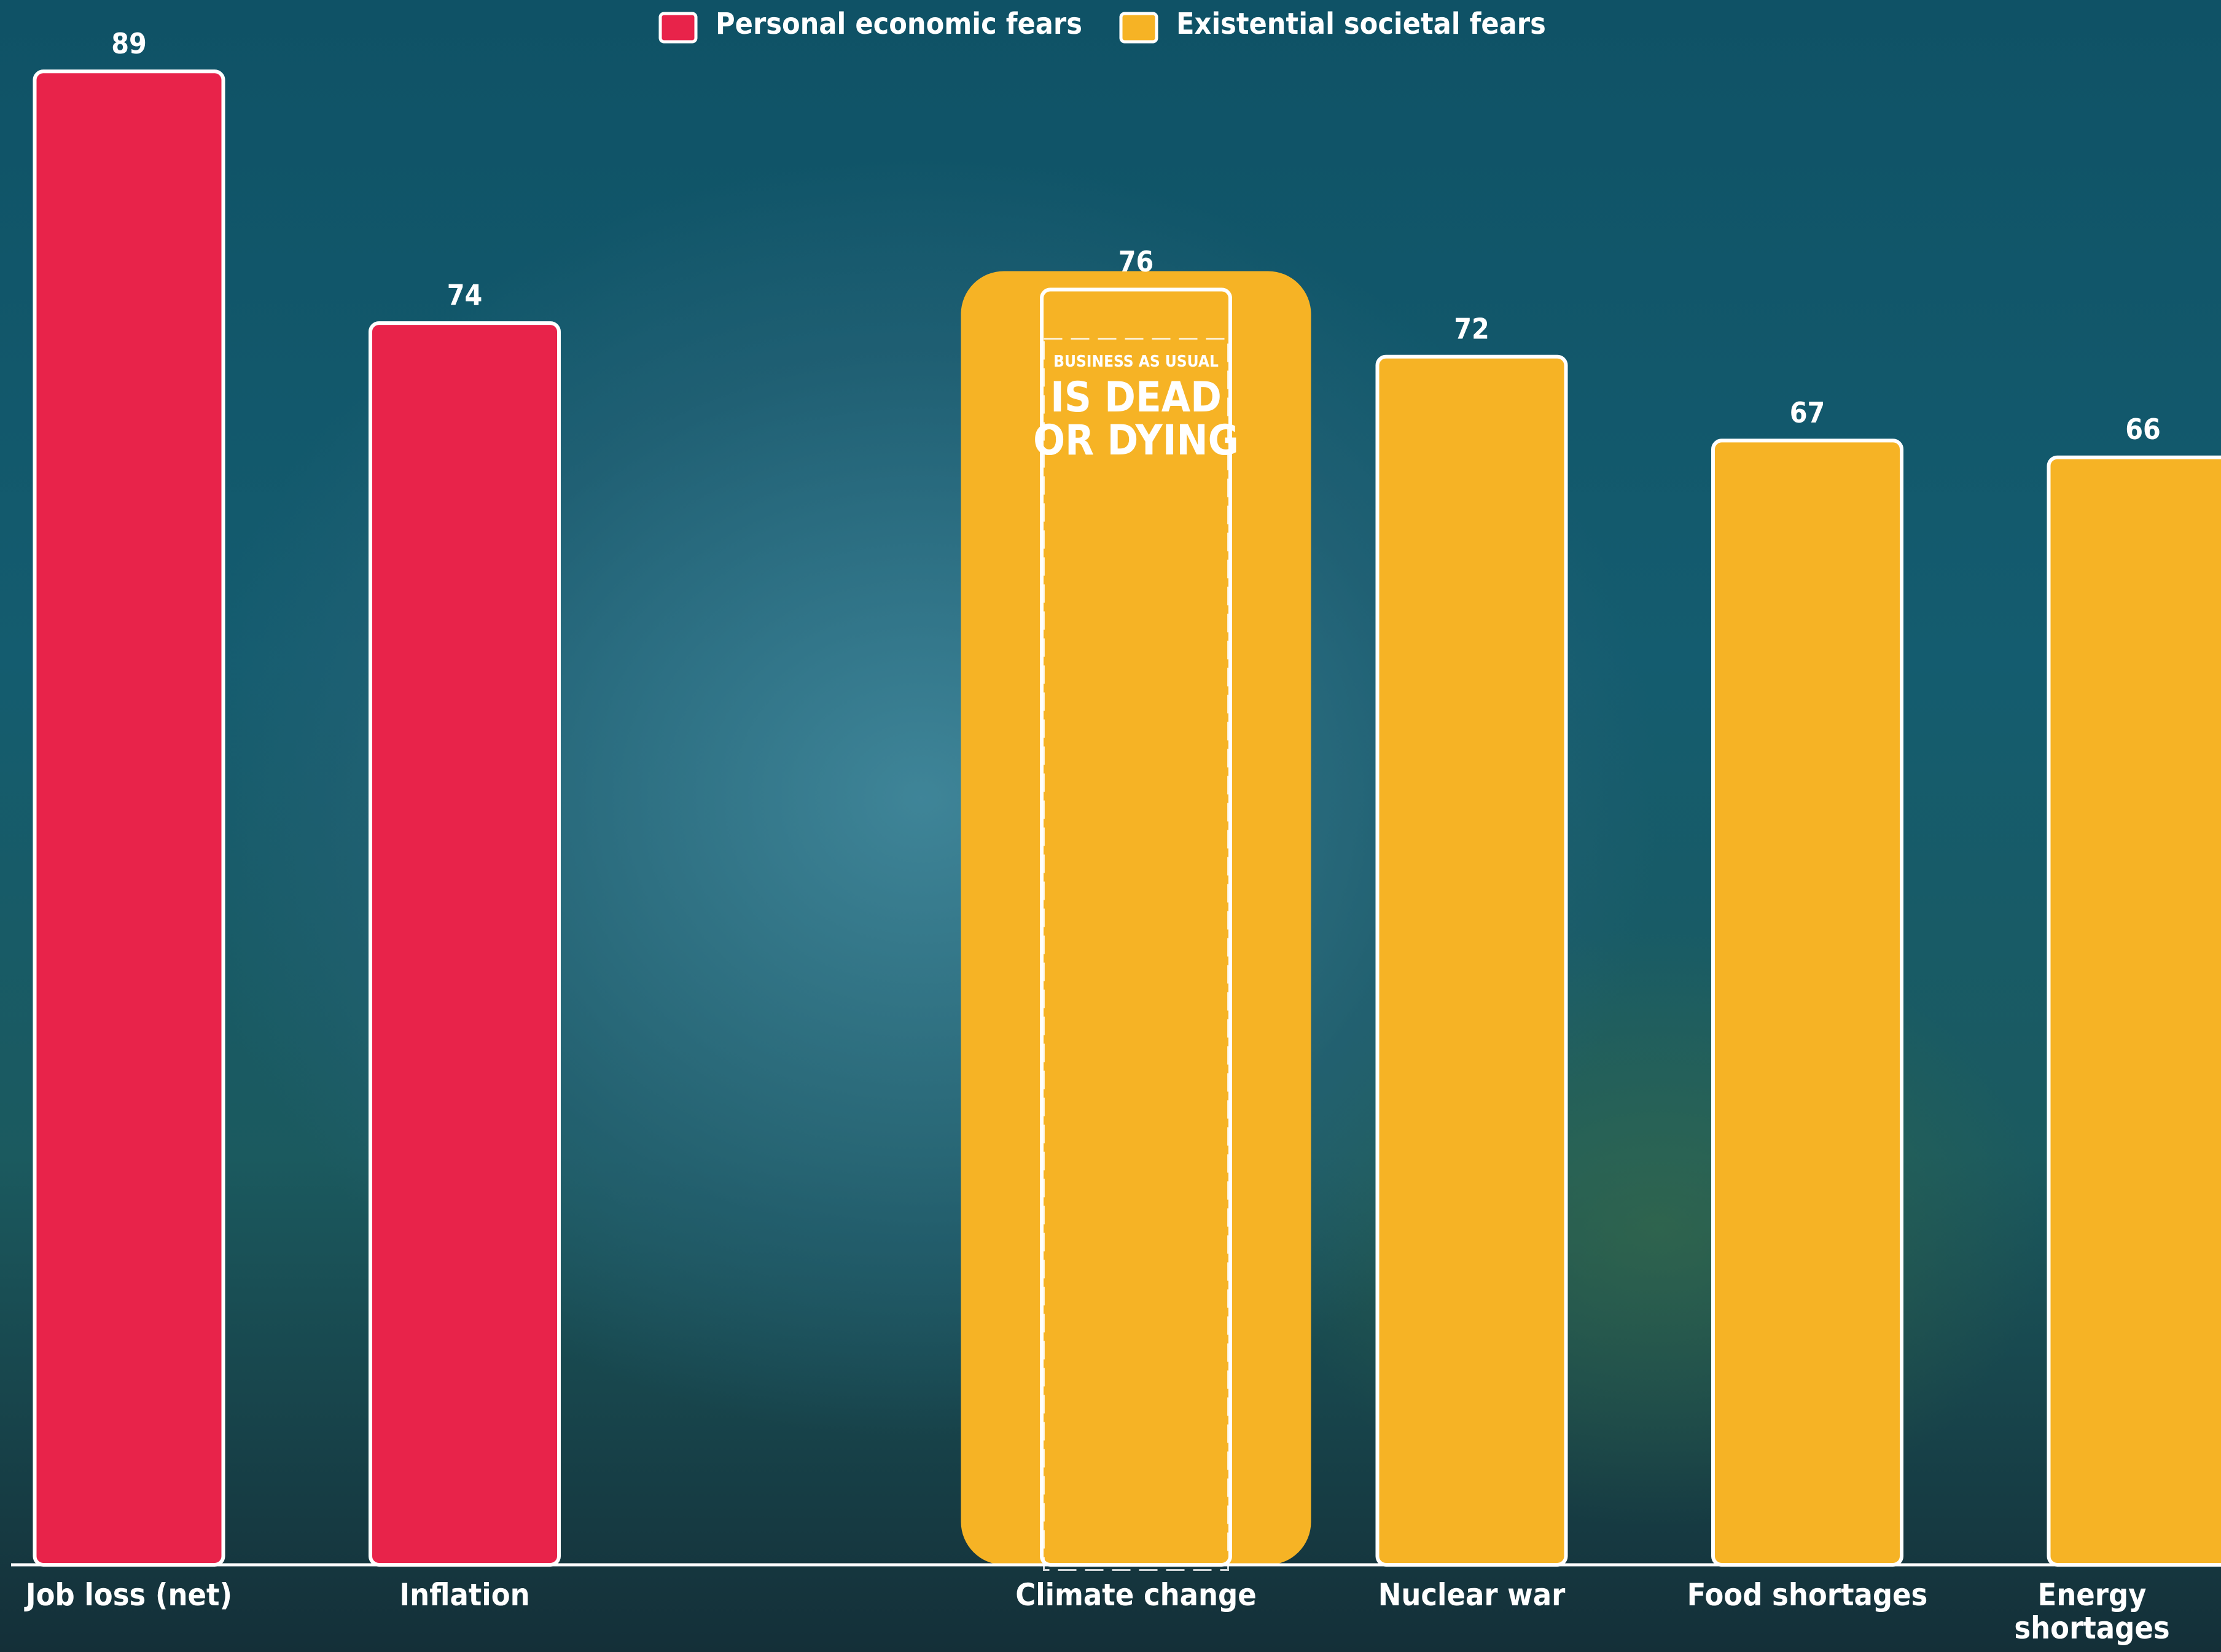  What do you see at coordinates (1471, 328) in the screenshot?
I see `value-label: 72` at bounding box center [1471, 328].